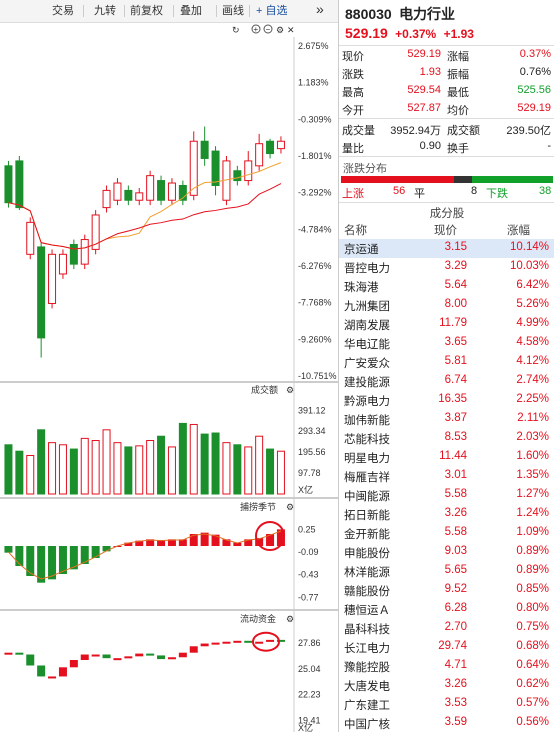 The height and width of the screenshot is (733, 554). Describe the element at coordinates (361, 250) in the screenshot. I see `stock-name: 京运通` at that location.